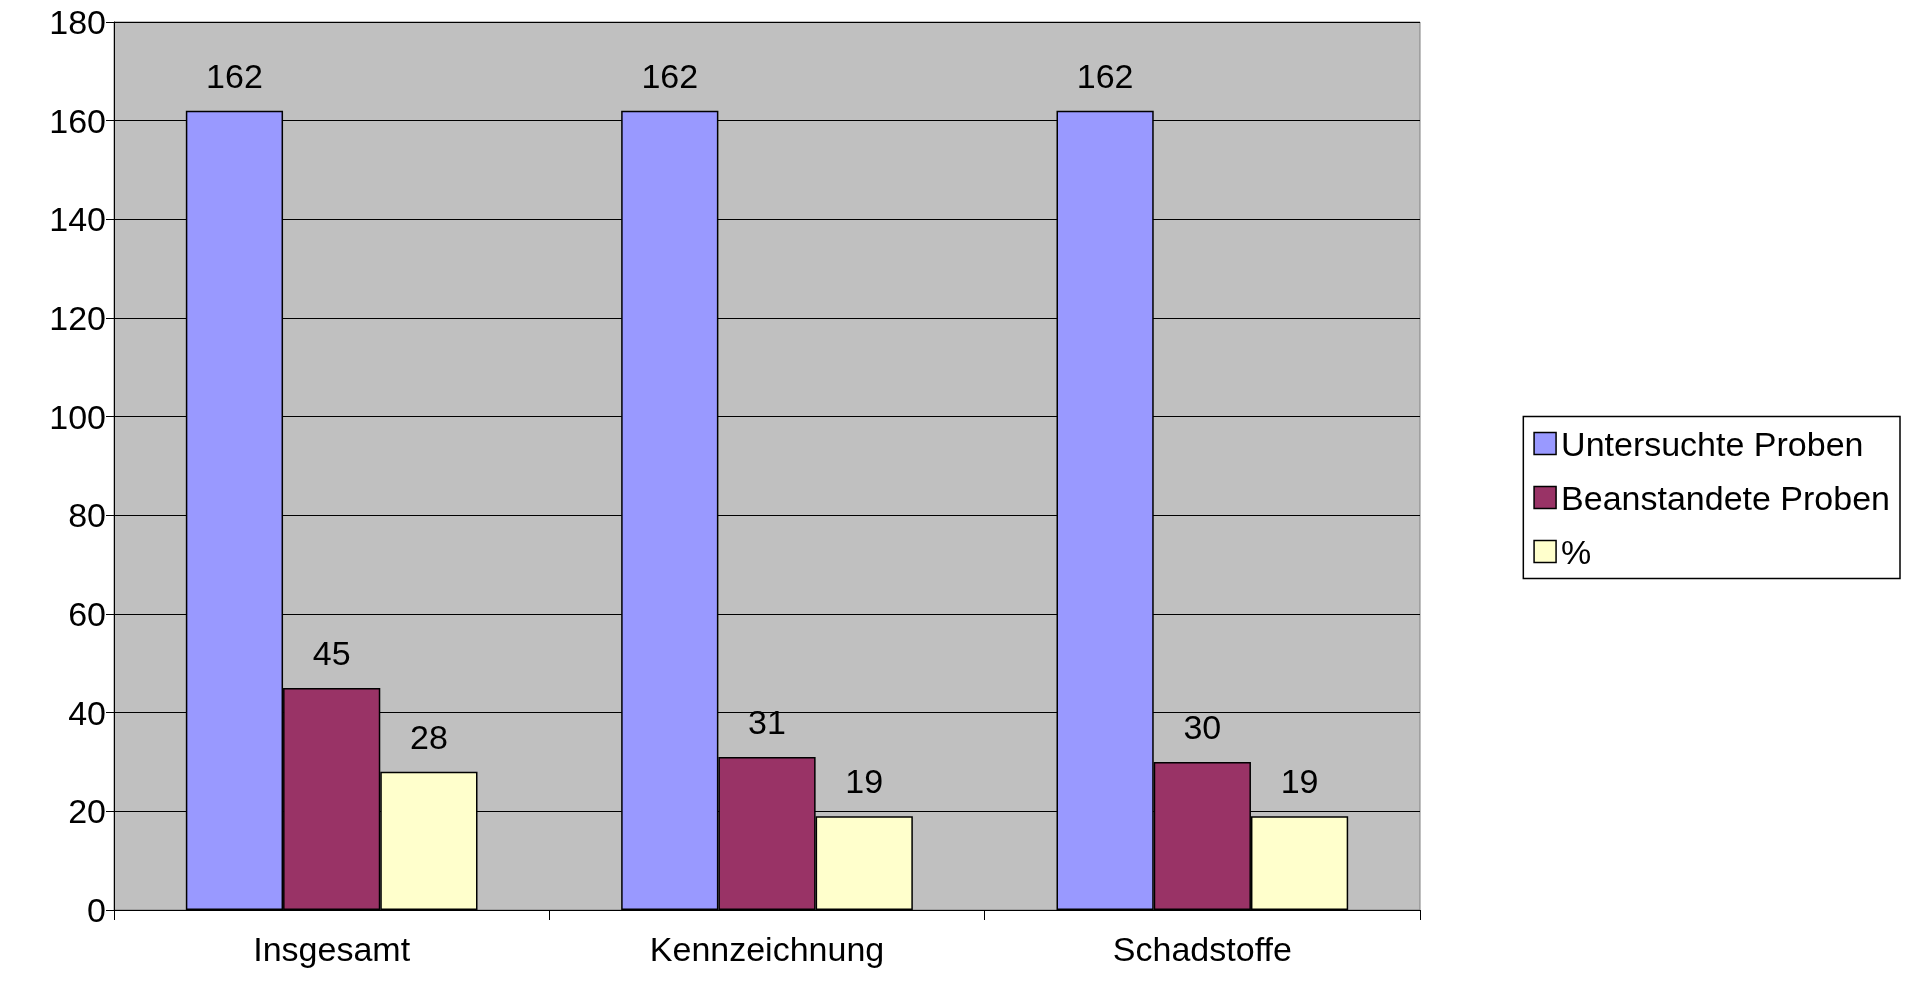 This screenshot has height=995, width=1908. Describe the element at coordinates (96, 910) in the screenshot. I see `y-tick-label: 0` at that location.